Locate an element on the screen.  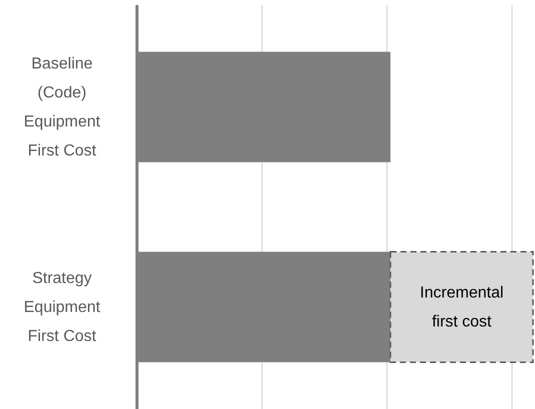
y-tick-label: Baseline (Code) Equipment First Cost is located at coordinates (62, 107).